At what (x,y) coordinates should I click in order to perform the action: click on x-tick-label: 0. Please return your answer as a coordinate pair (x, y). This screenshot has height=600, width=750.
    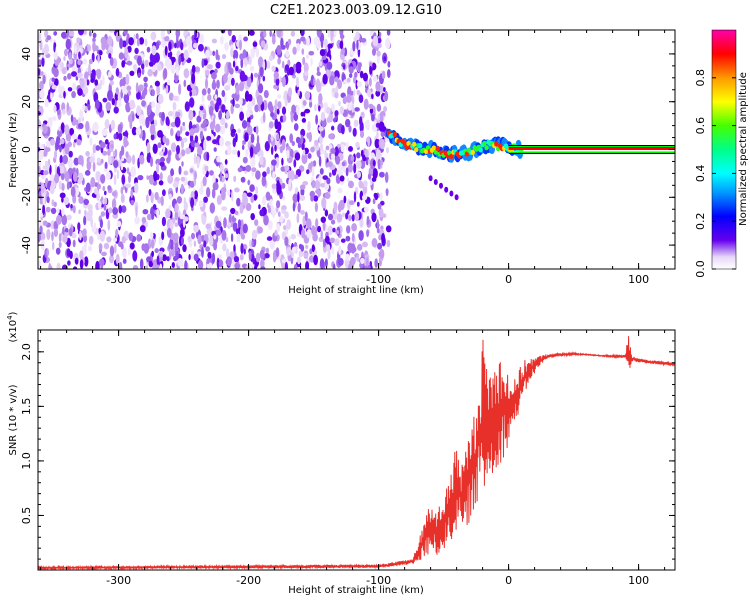
    Looking at the image, I should click on (508, 279).